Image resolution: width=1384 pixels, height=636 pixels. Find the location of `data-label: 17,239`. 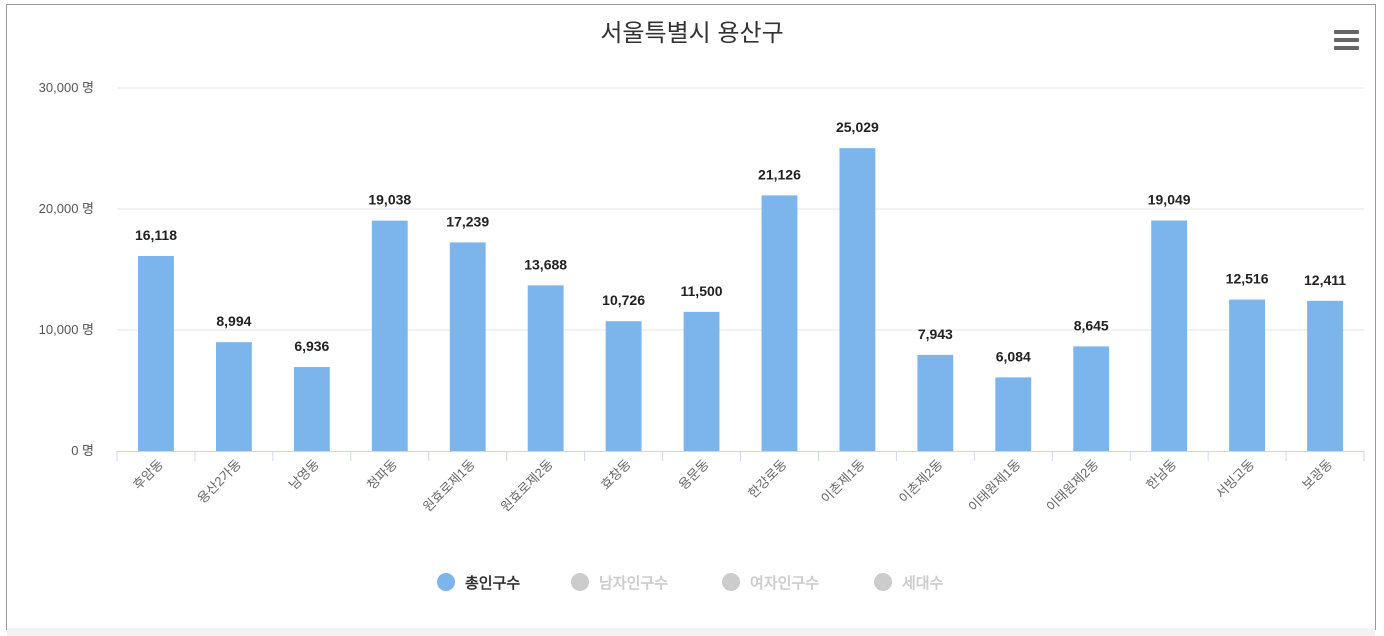

data-label: 17,239 is located at coordinates (467, 221).